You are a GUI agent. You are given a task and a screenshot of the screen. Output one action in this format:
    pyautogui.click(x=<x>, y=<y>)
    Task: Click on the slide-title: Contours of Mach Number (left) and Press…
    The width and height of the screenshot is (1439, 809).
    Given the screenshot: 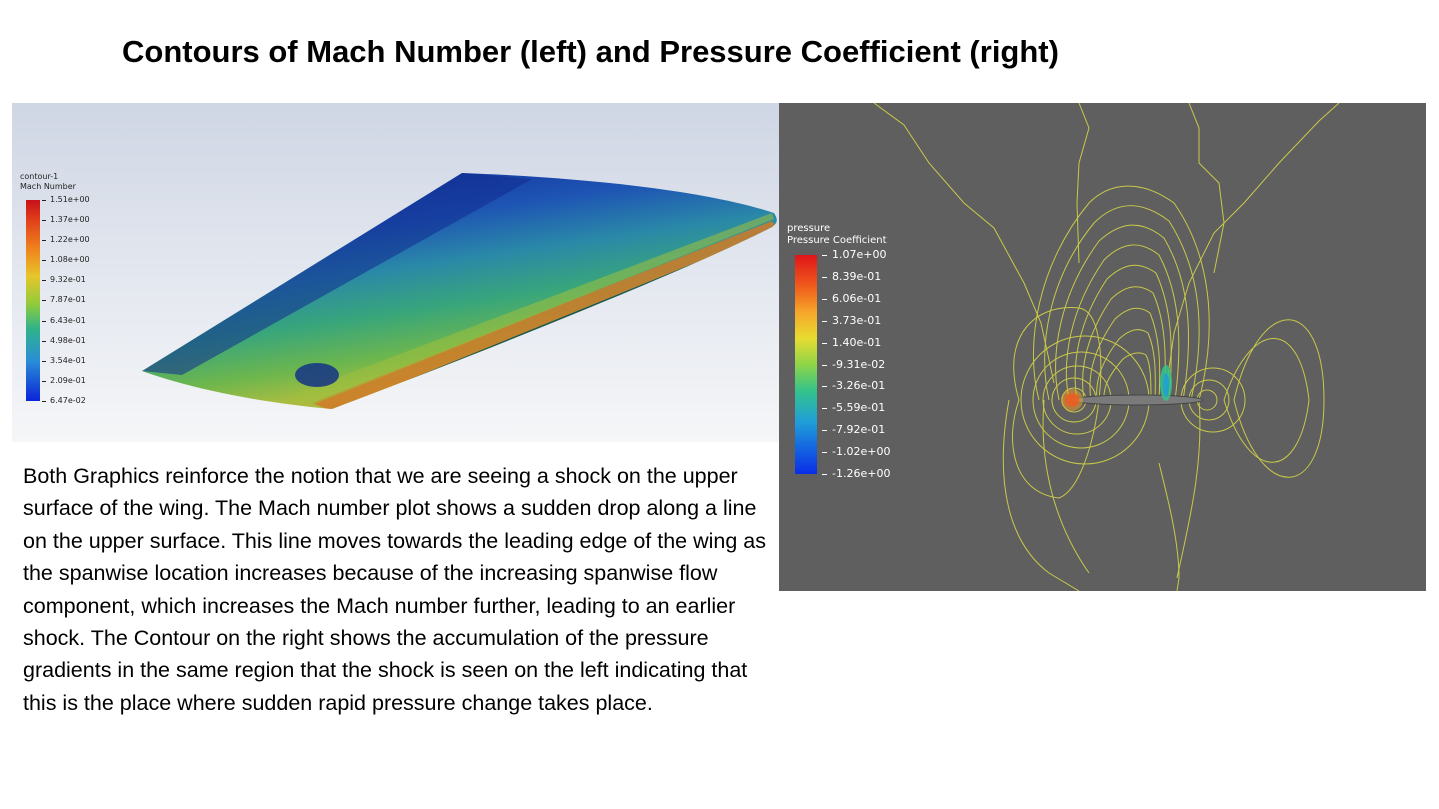 What is the action you would take?
    pyautogui.click(x=590, y=51)
    